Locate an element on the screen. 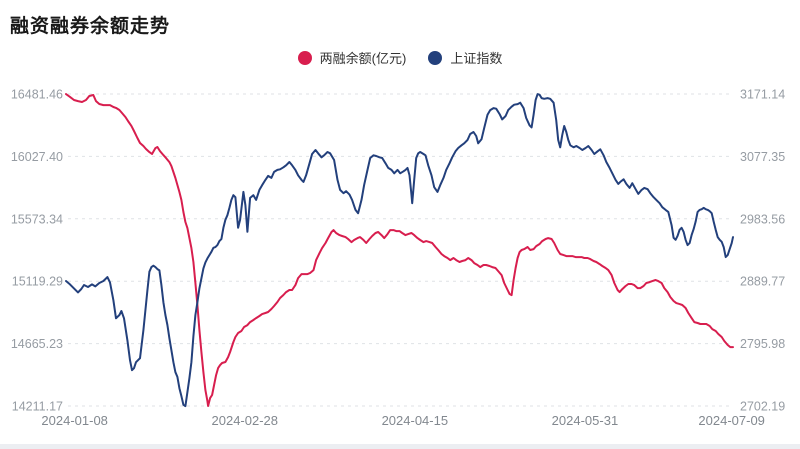 This screenshot has width=800, height=449. legend-label-shanghai-index: 上证指数 is located at coordinates (476, 58).